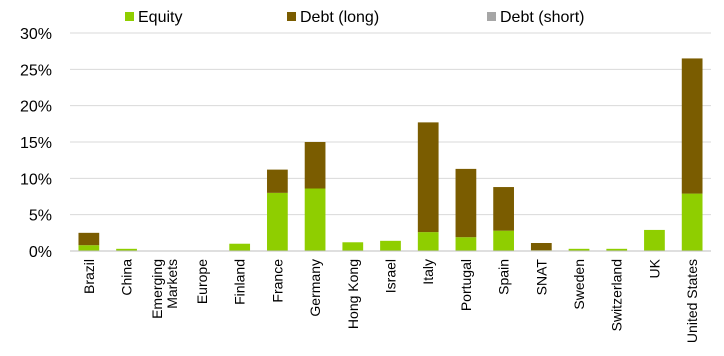  What do you see at coordinates (40, 252) in the screenshot?
I see `y-tick-label: 0%` at bounding box center [40, 252].